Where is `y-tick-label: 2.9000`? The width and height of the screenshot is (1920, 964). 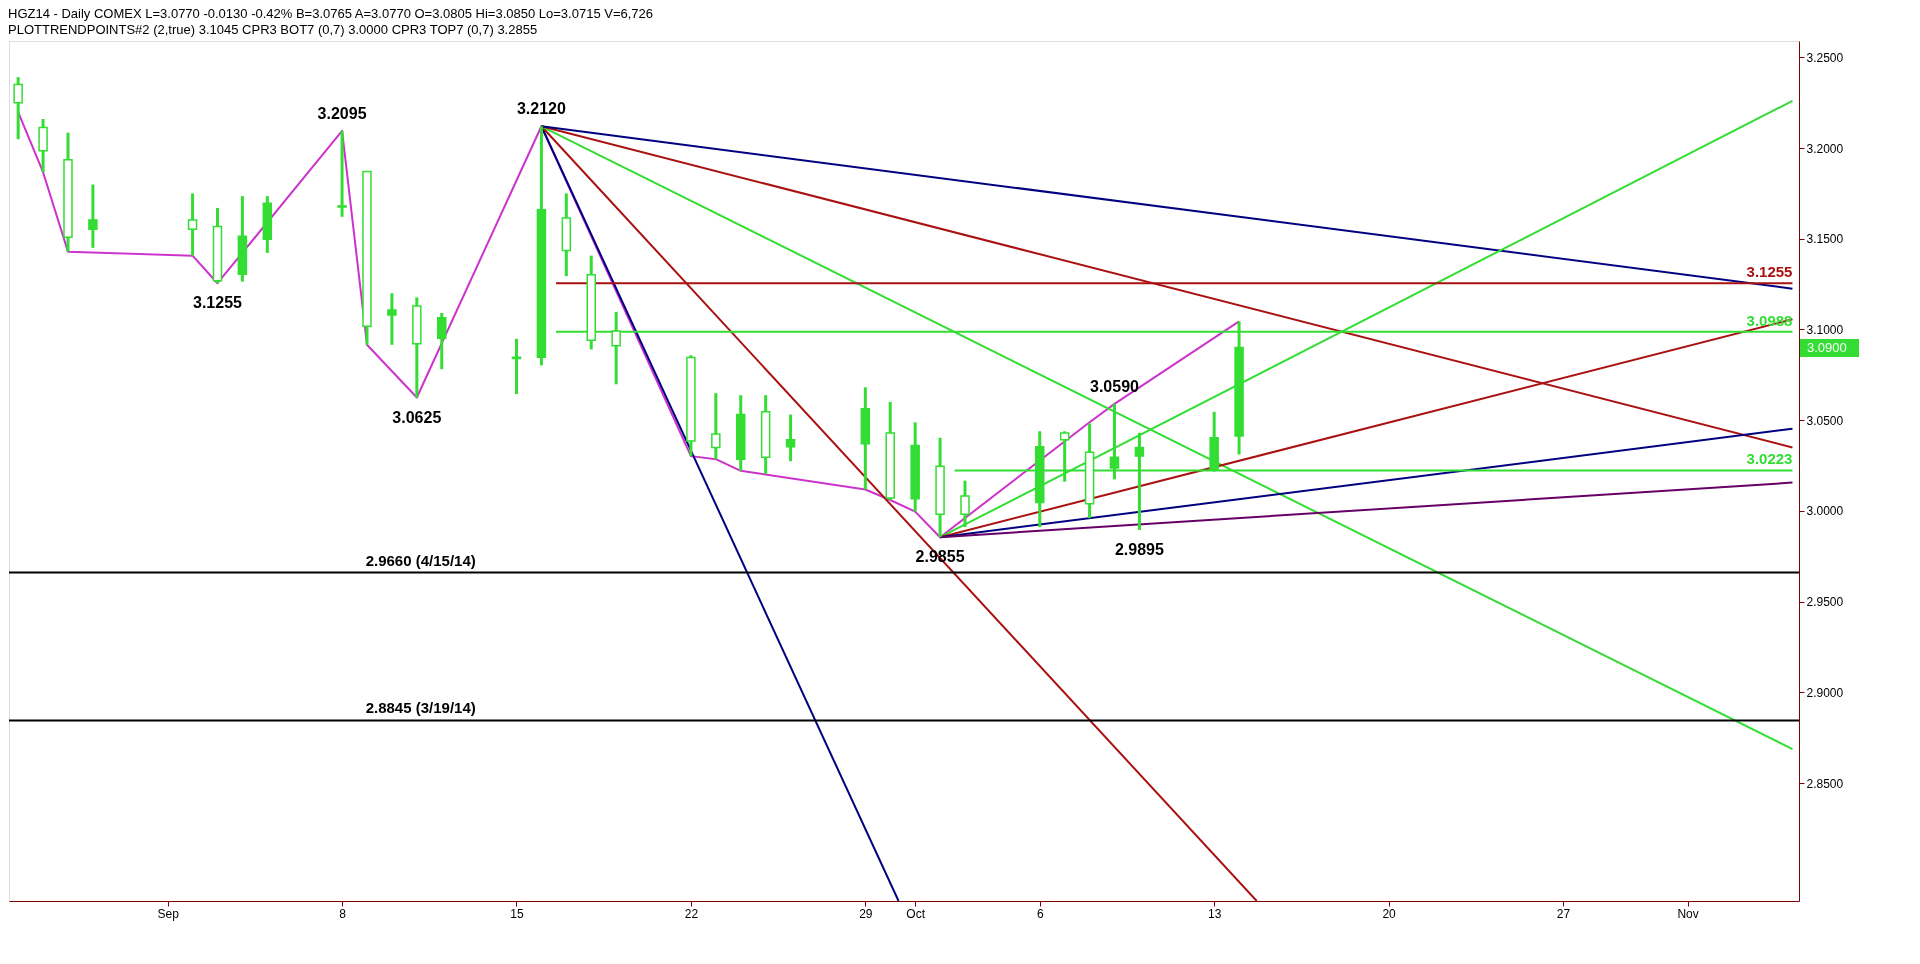 y-tick-label: 2.9000 is located at coordinates (1825, 692).